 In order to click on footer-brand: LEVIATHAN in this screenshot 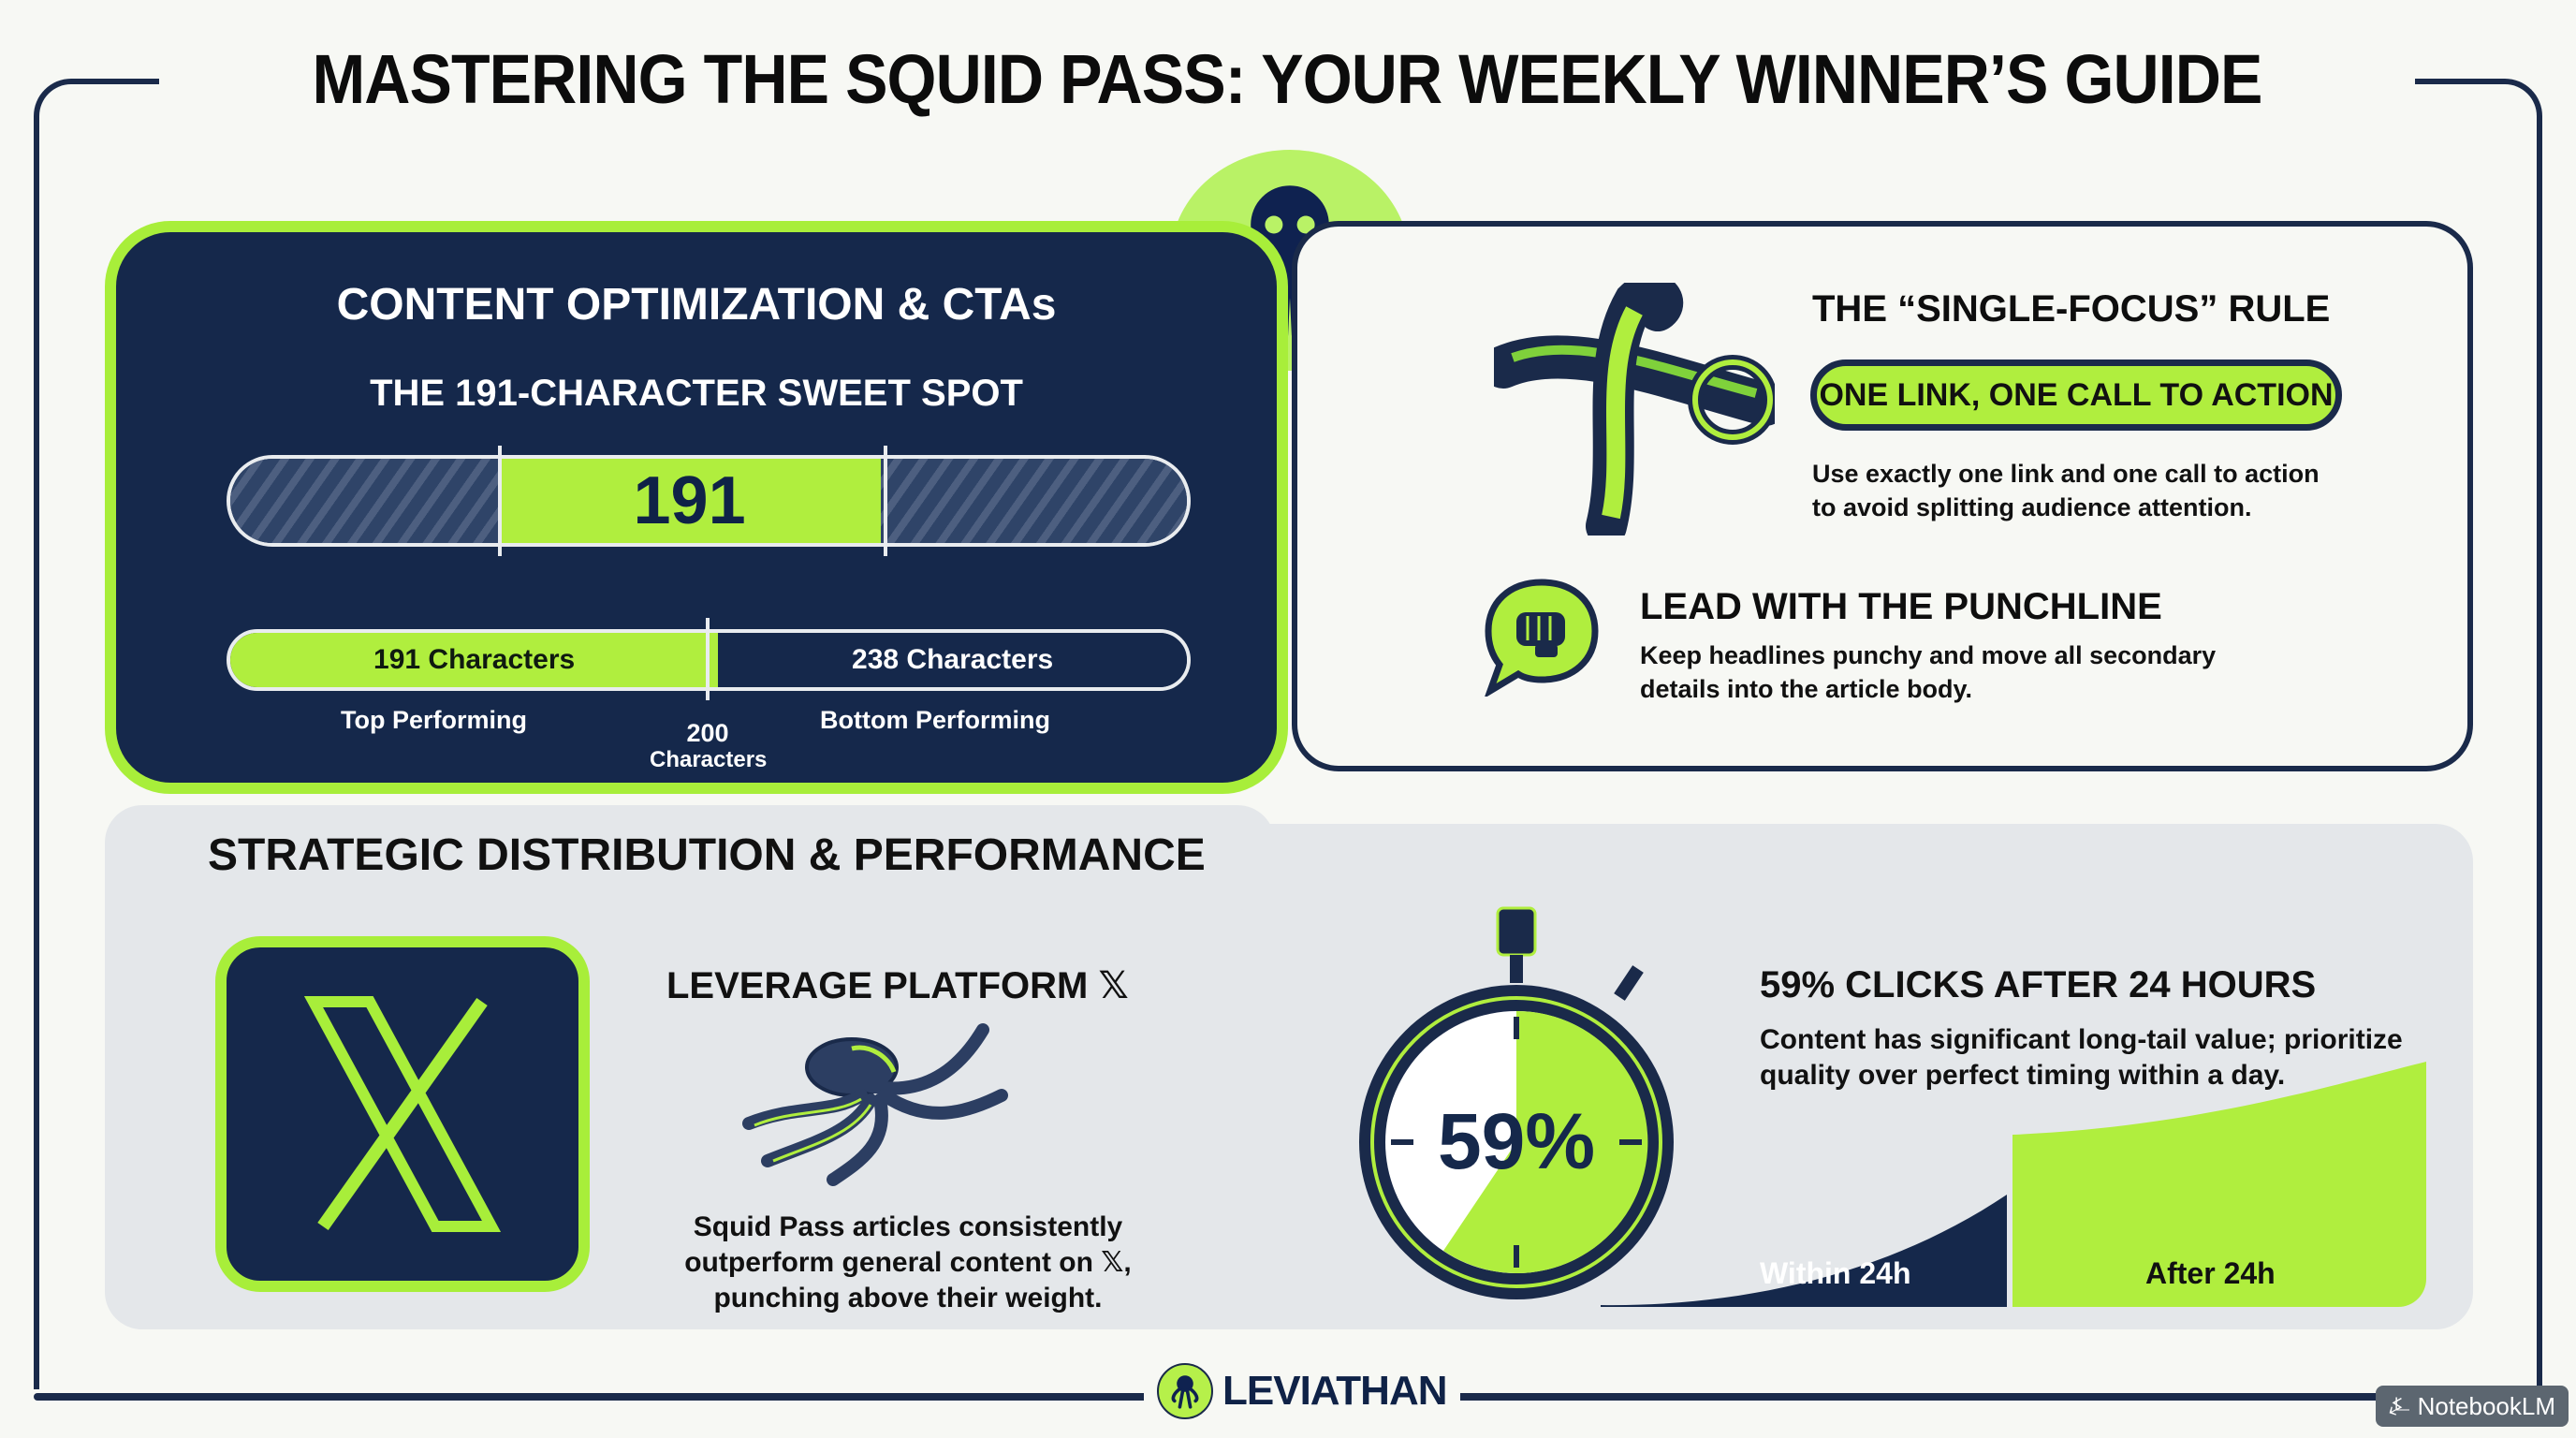, I will do `click(1302, 1391)`.